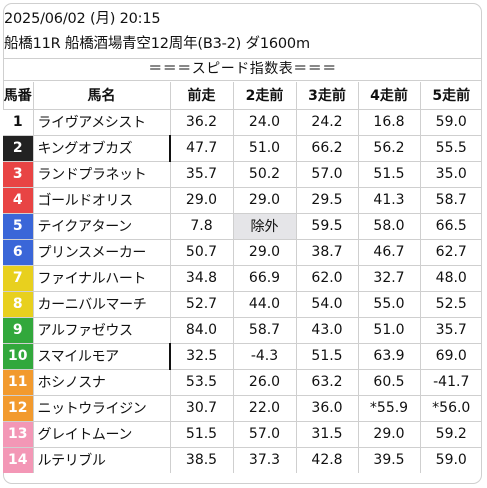  Describe the element at coordinates (327, 226) in the screenshot. I see `speed-index-3: 59.5` at that location.